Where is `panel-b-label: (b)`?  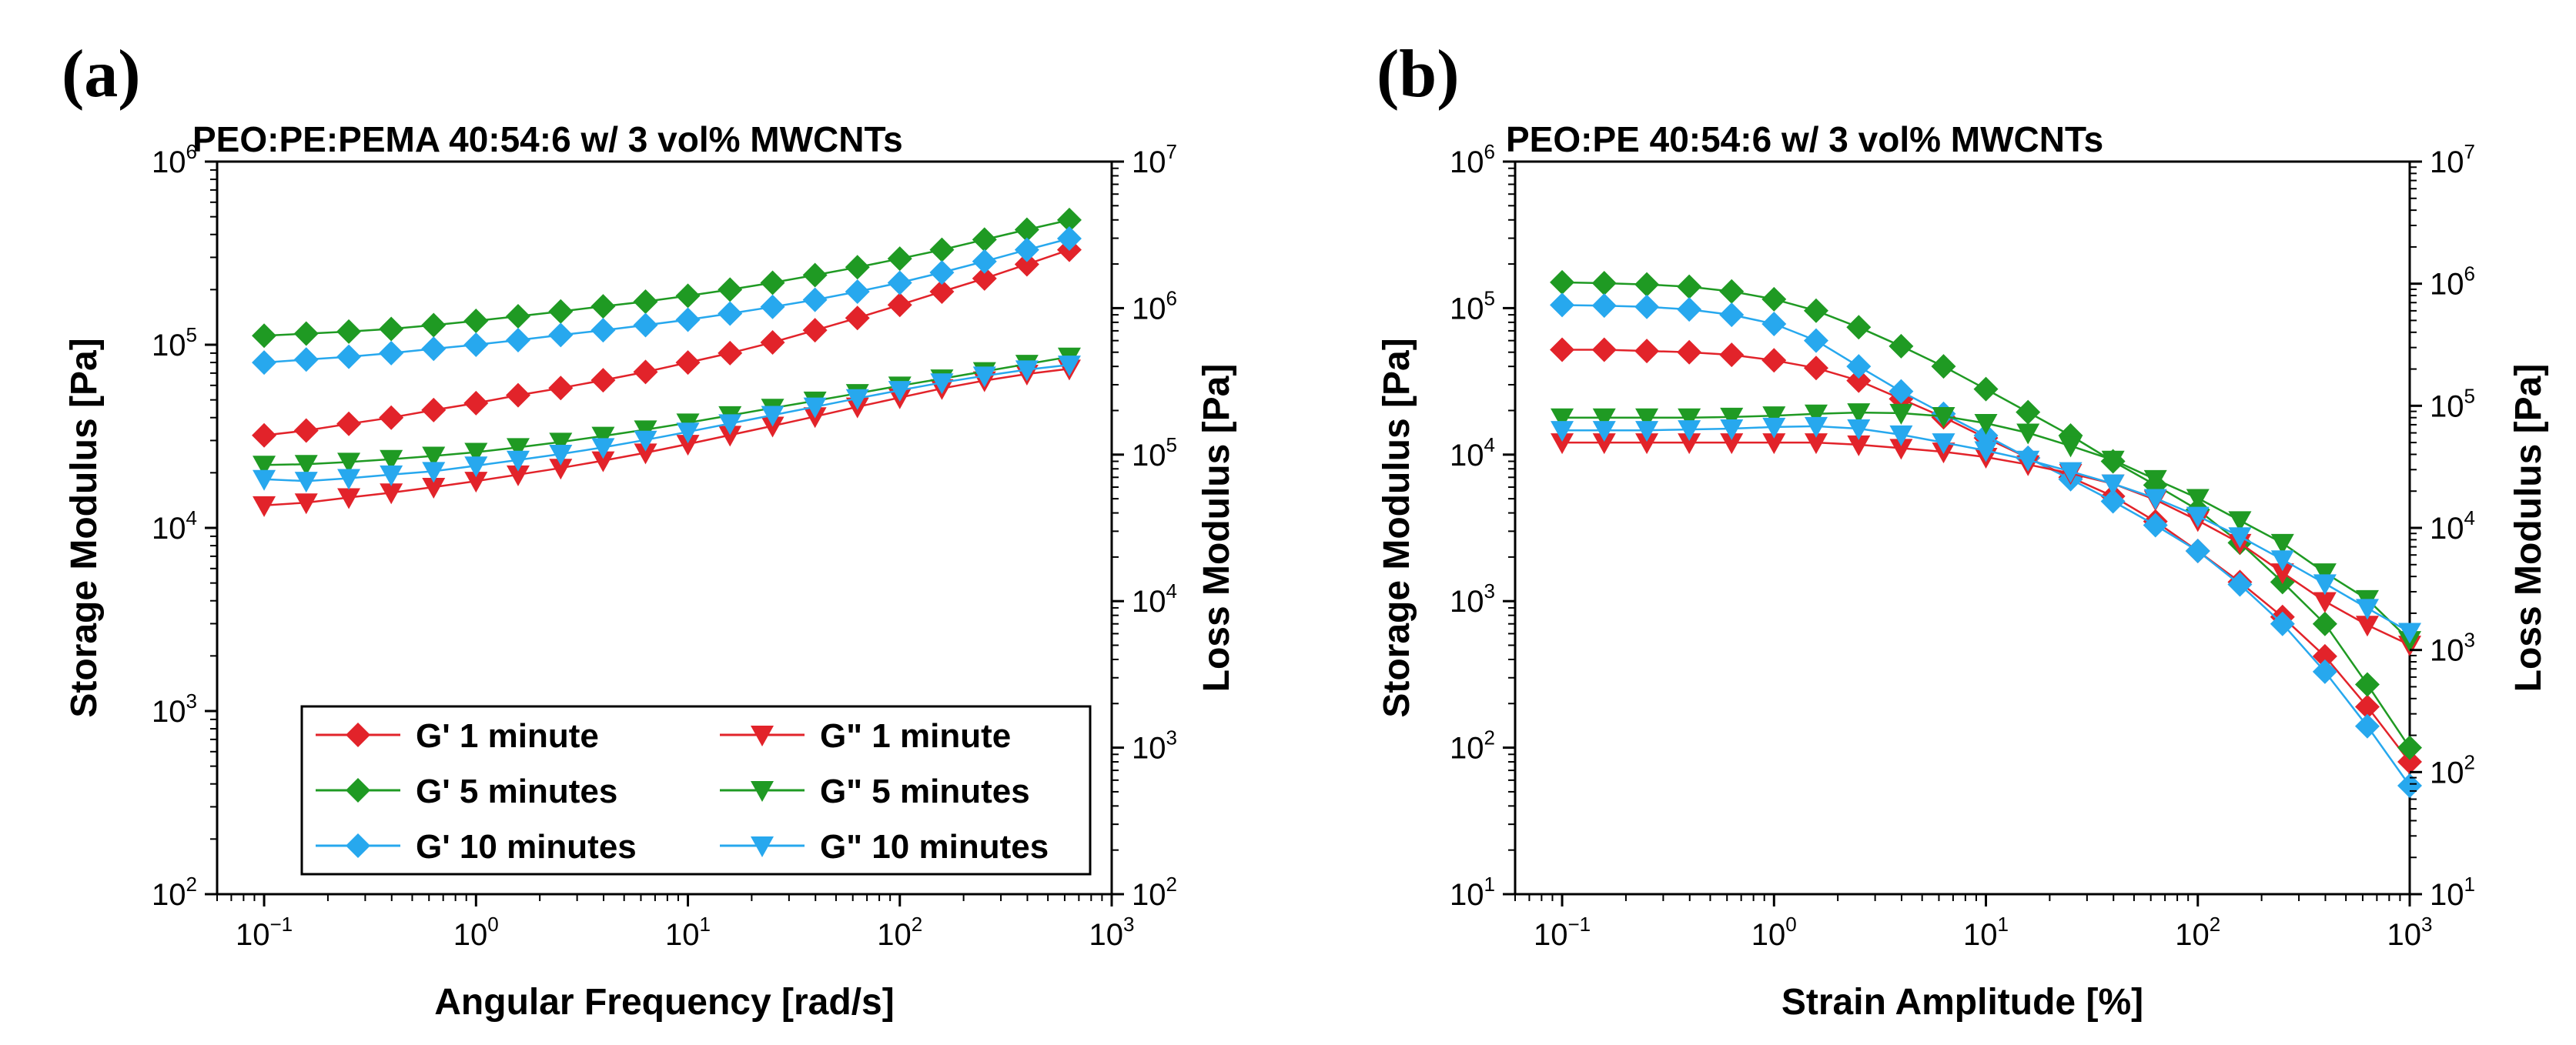
panel-b-label: (b) is located at coordinates (1419, 74).